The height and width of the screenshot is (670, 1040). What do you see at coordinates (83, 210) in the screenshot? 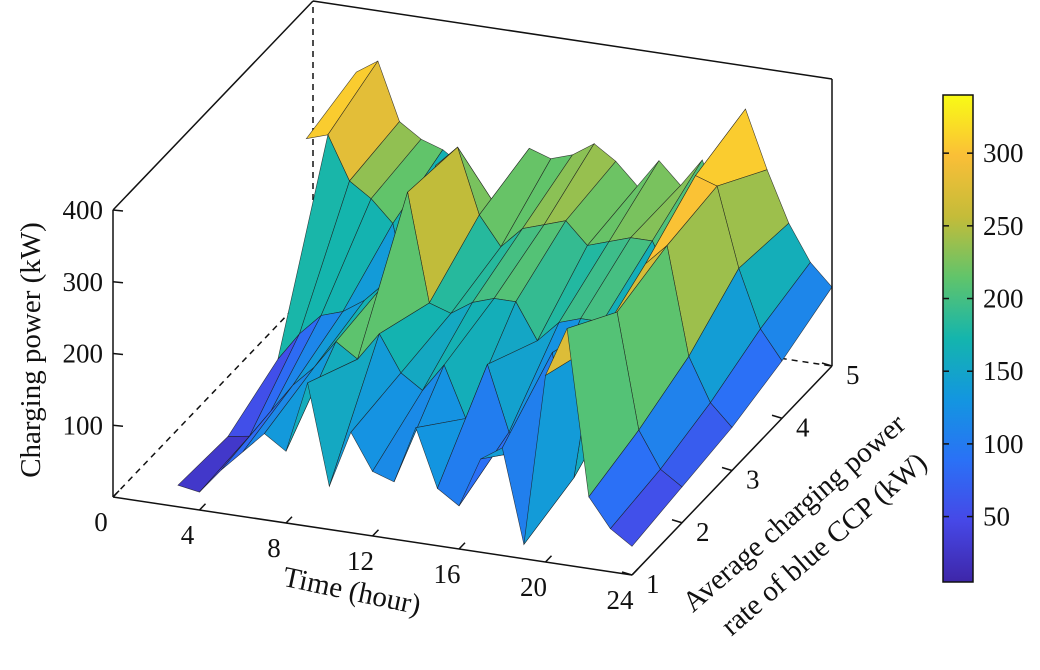
I see `z-tick-label-400: 400` at bounding box center [83, 210].